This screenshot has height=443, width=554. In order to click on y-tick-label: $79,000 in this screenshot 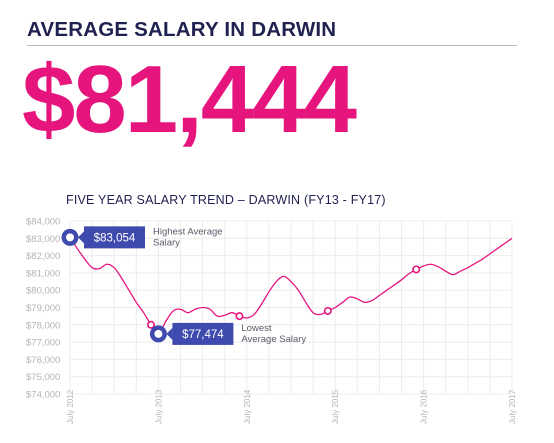, I will do `click(43, 308)`.